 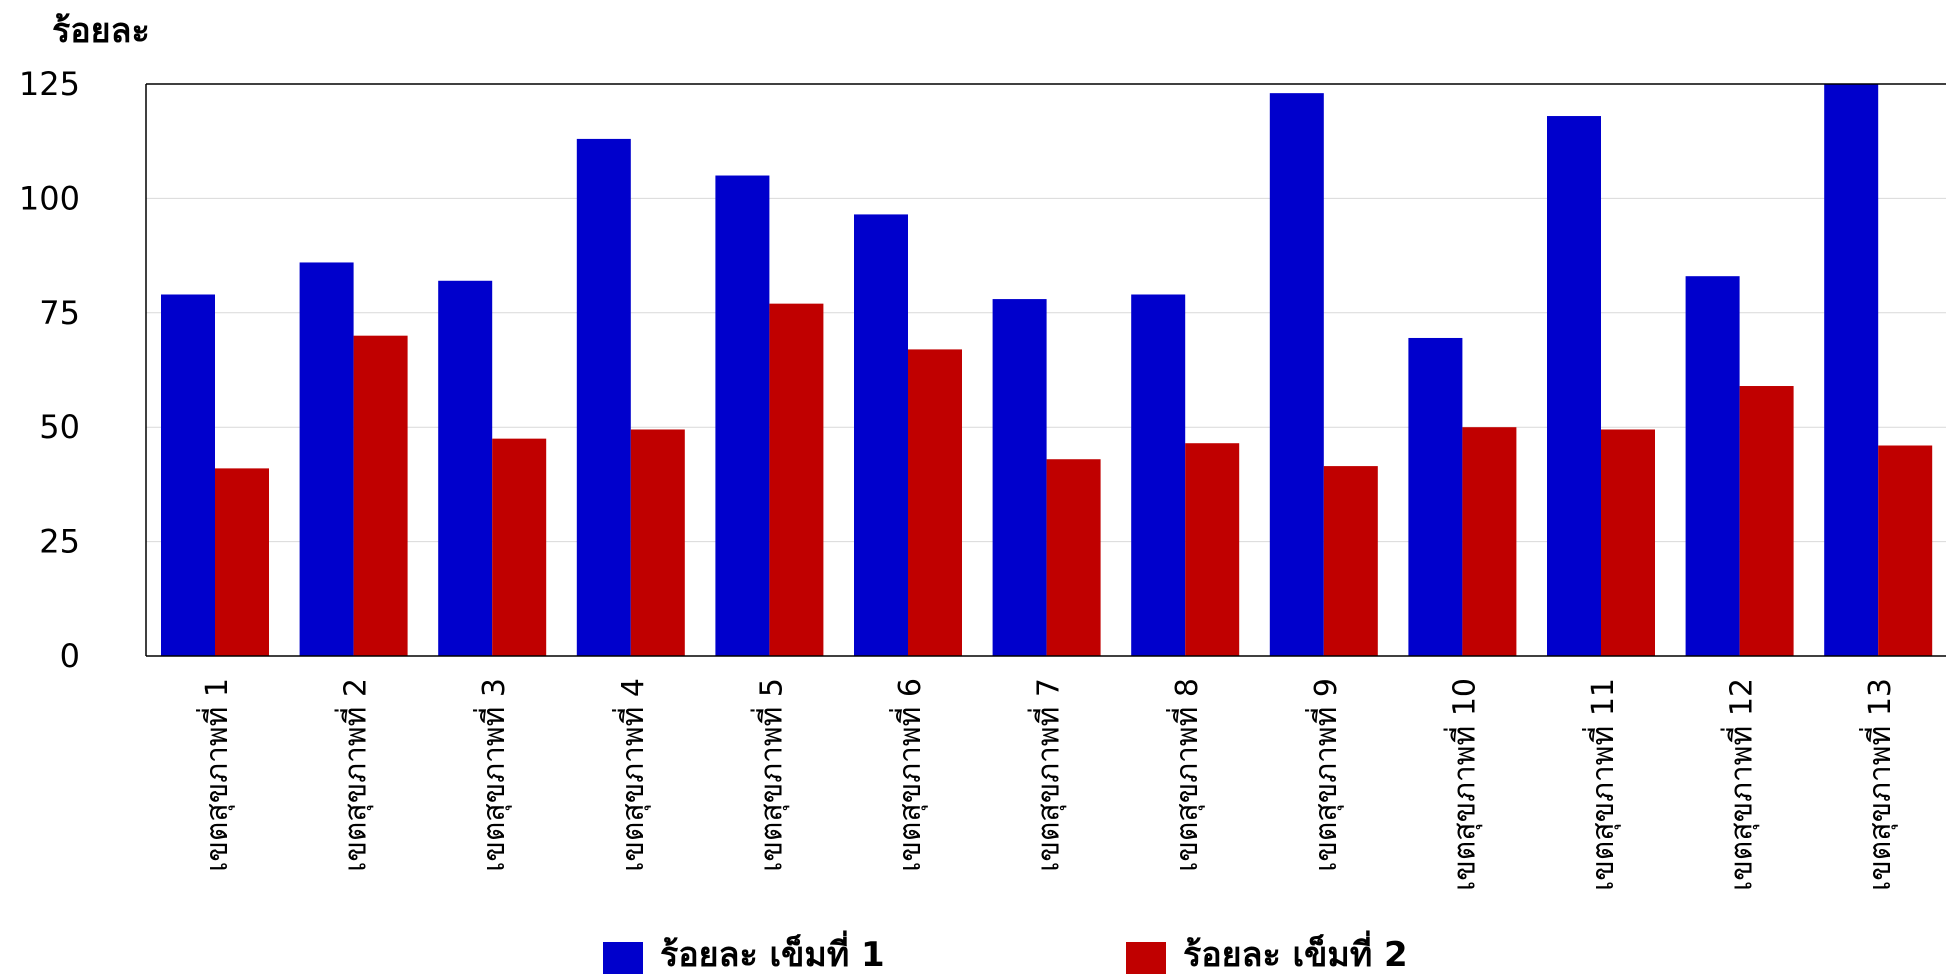 I want to click on x-tick-label: เขตสุขภาพที่ 11, so click(x=1602, y=784).